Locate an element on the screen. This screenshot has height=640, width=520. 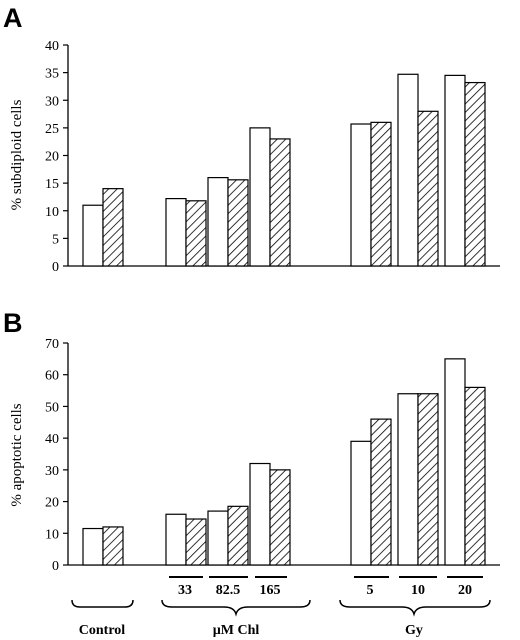
dose-label-5: 5 is located at coordinates (370, 590).